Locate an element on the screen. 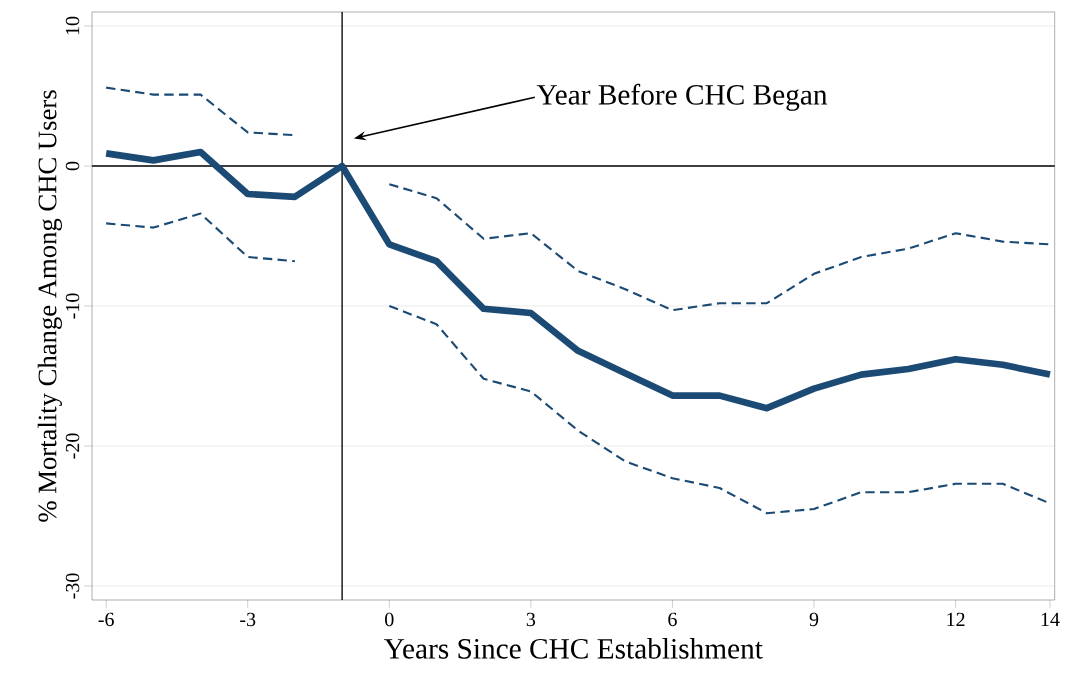 The width and height of the screenshot is (1070, 678). x-tick-label: 12 is located at coordinates (956, 619).